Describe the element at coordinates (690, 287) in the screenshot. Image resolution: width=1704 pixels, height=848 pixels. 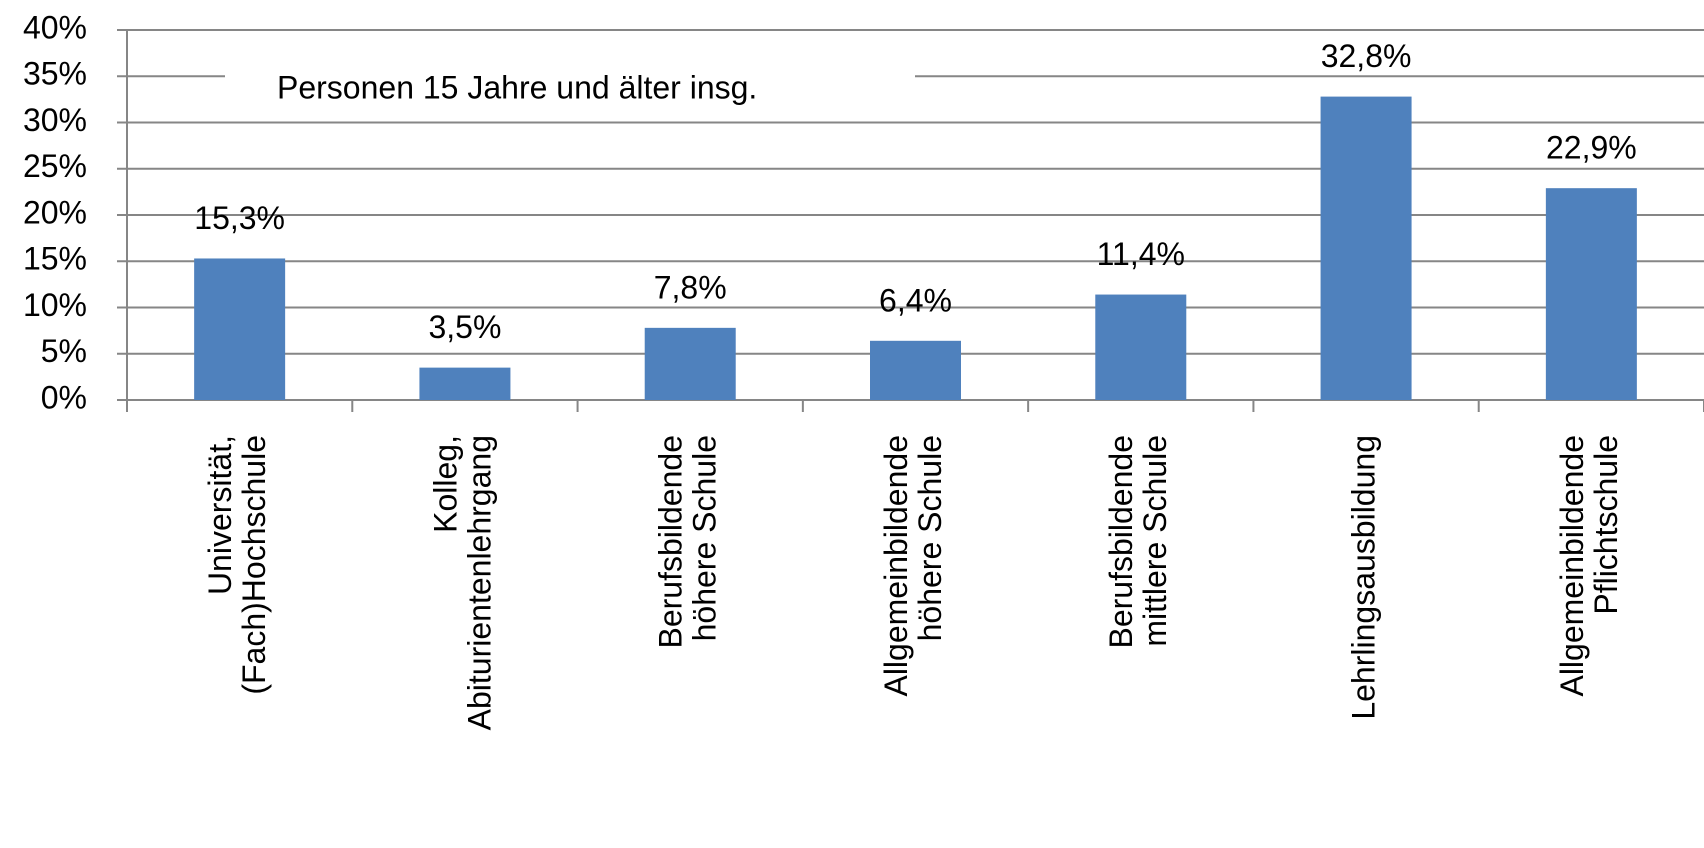
I see `data-label: 7,8%` at that location.